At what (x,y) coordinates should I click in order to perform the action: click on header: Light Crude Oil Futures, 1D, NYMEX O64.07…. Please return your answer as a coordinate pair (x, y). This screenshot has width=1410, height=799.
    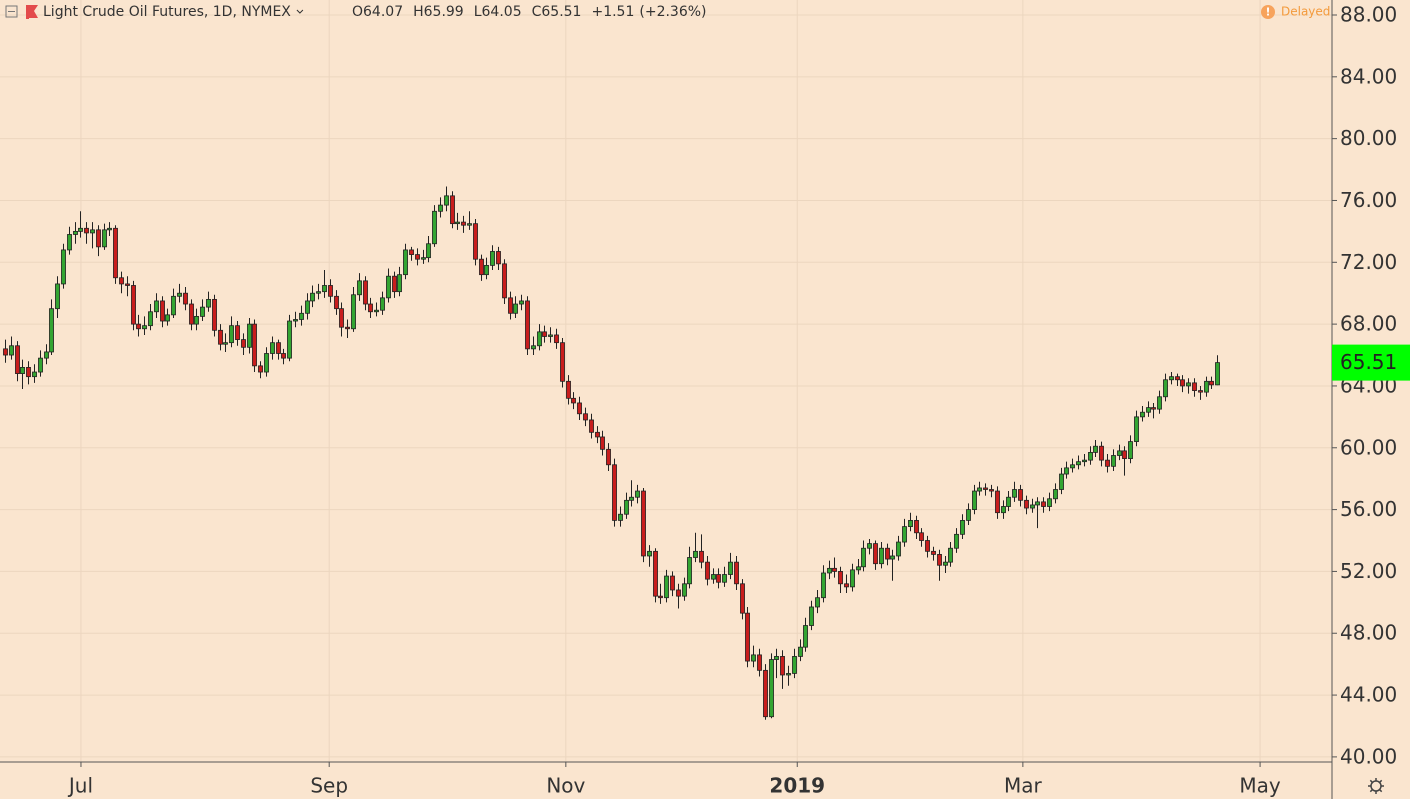
    Looking at the image, I should click on (375, 12).